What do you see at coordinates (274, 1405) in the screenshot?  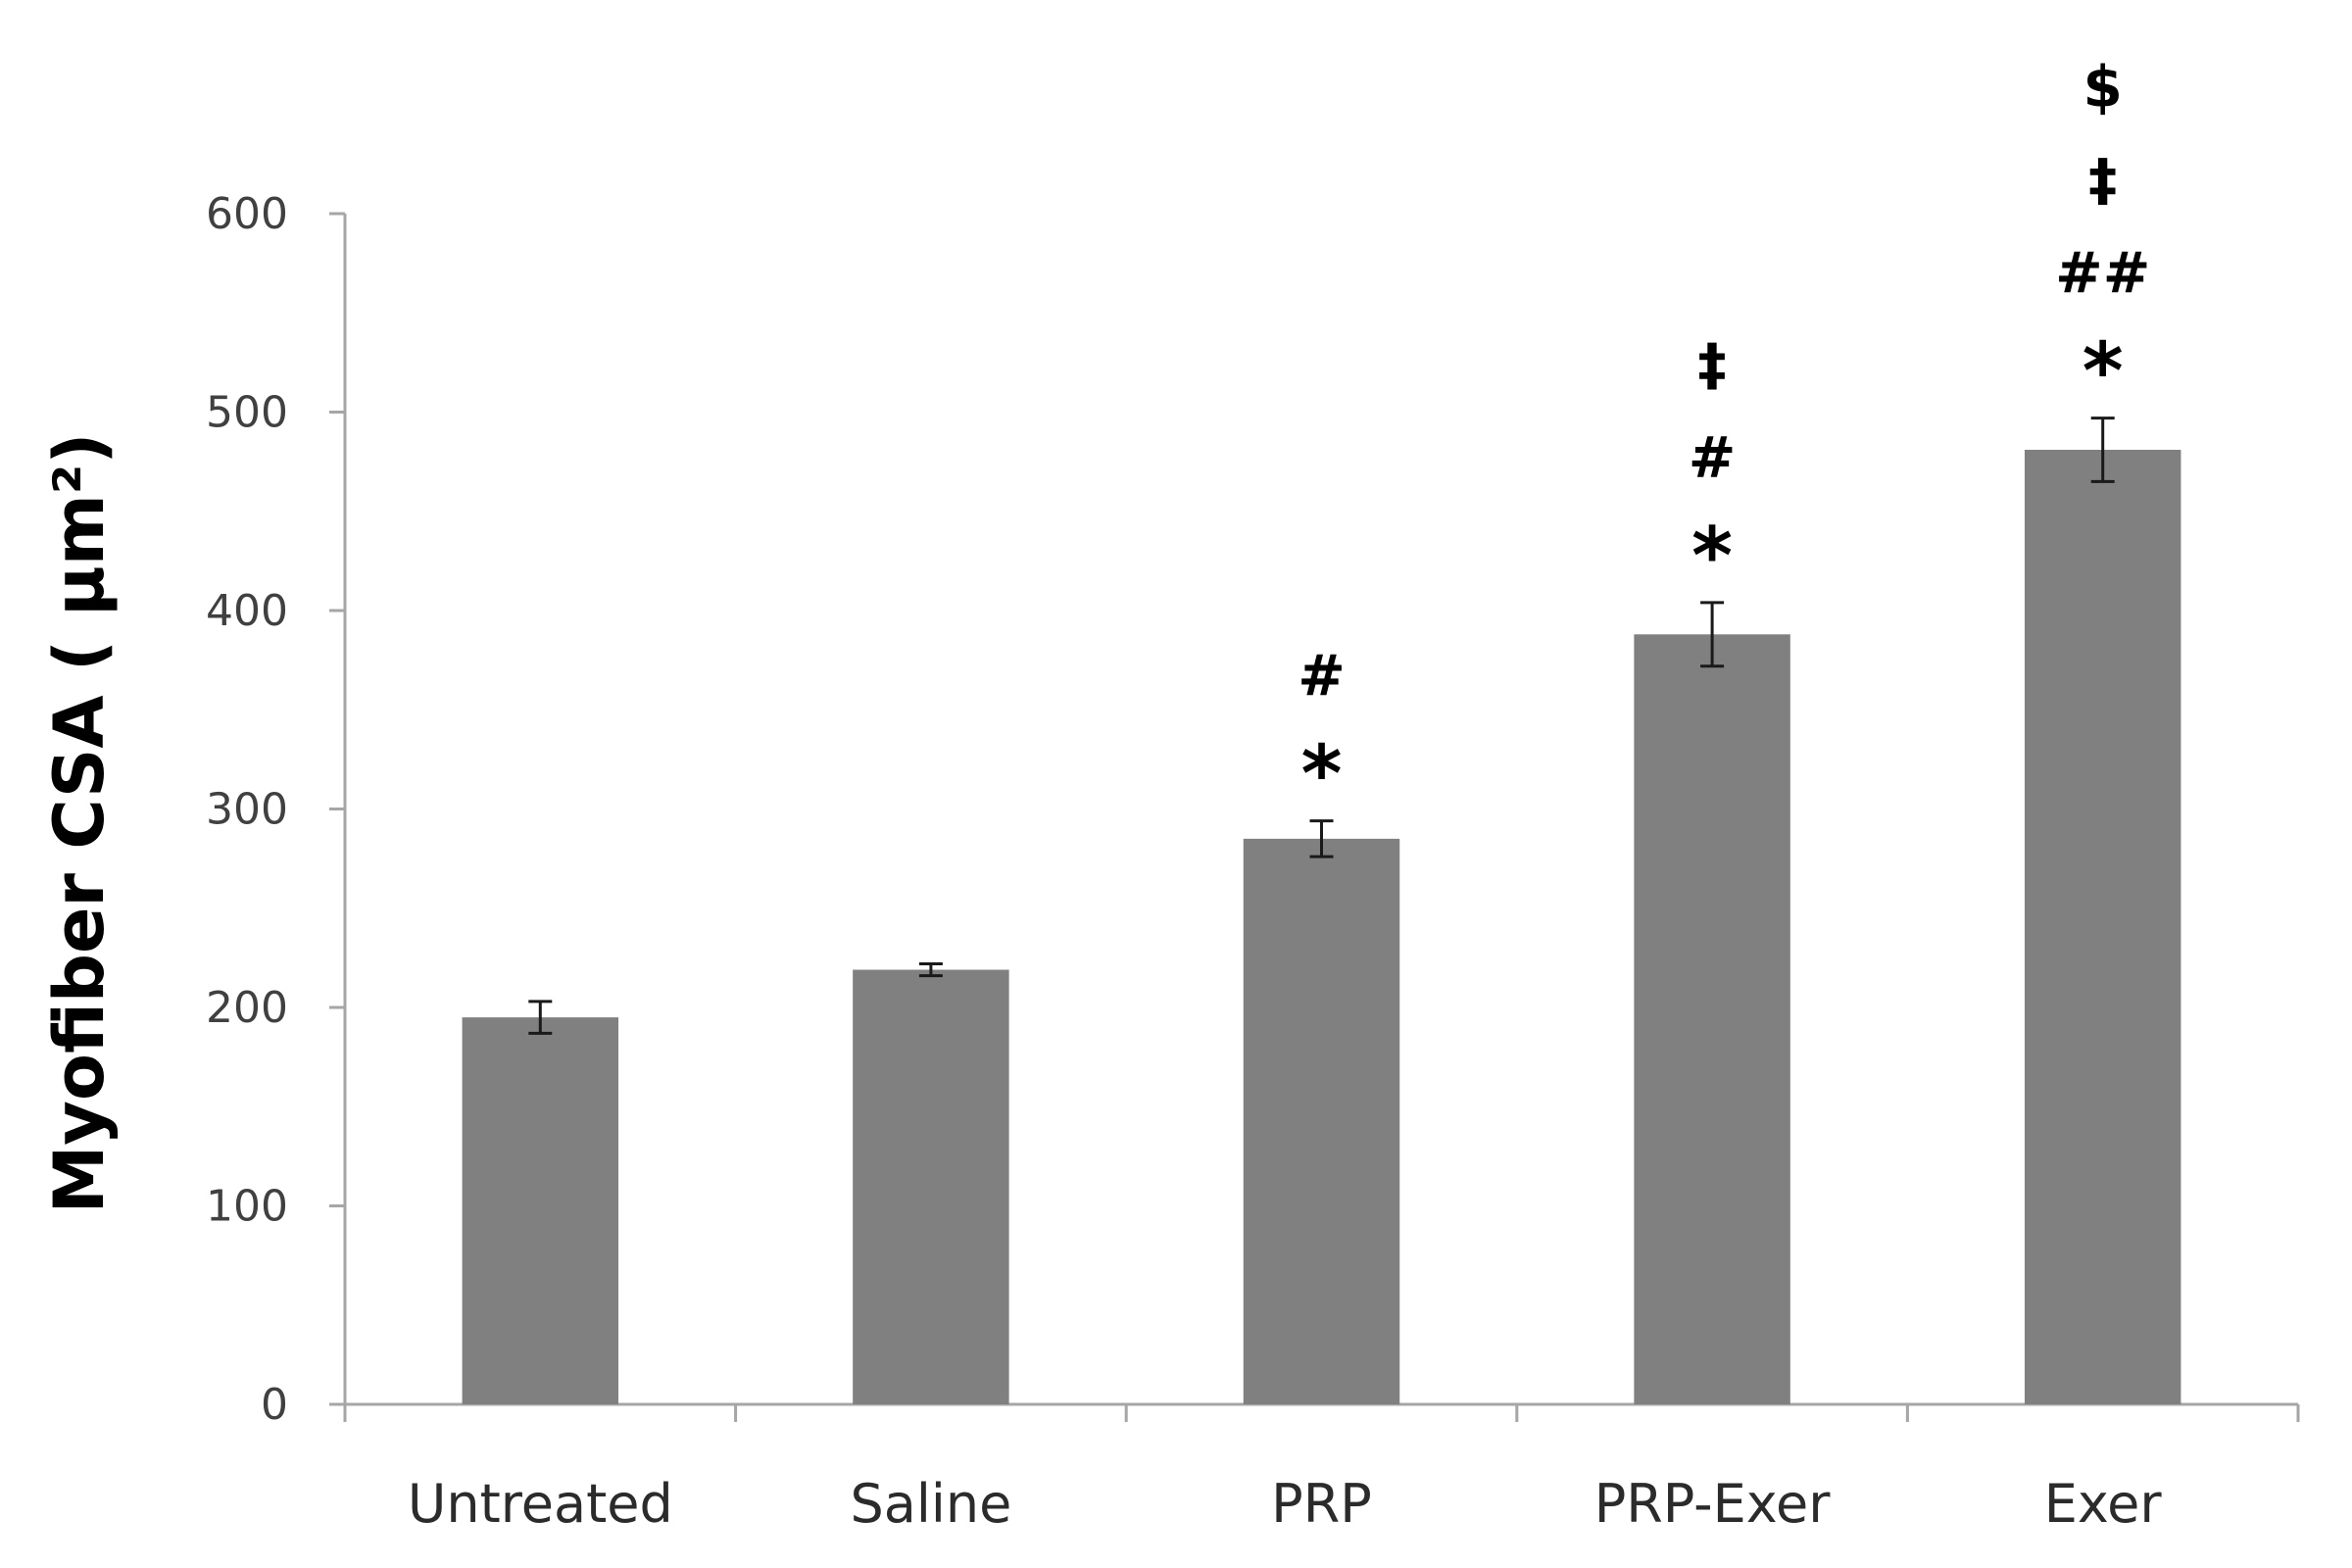 I see `y-tick-label: 0` at bounding box center [274, 1405].